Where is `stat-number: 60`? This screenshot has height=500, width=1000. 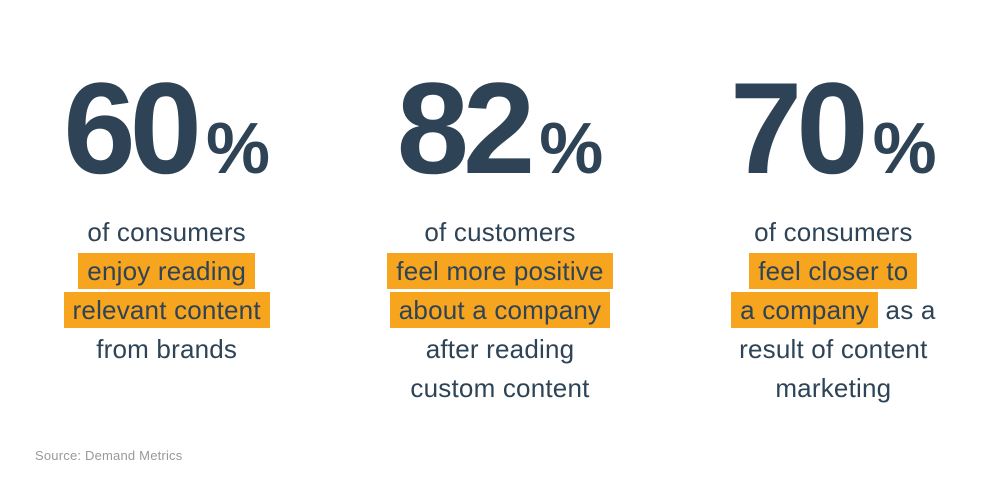
stat-number: 60 is located at coordinates (132, 128).